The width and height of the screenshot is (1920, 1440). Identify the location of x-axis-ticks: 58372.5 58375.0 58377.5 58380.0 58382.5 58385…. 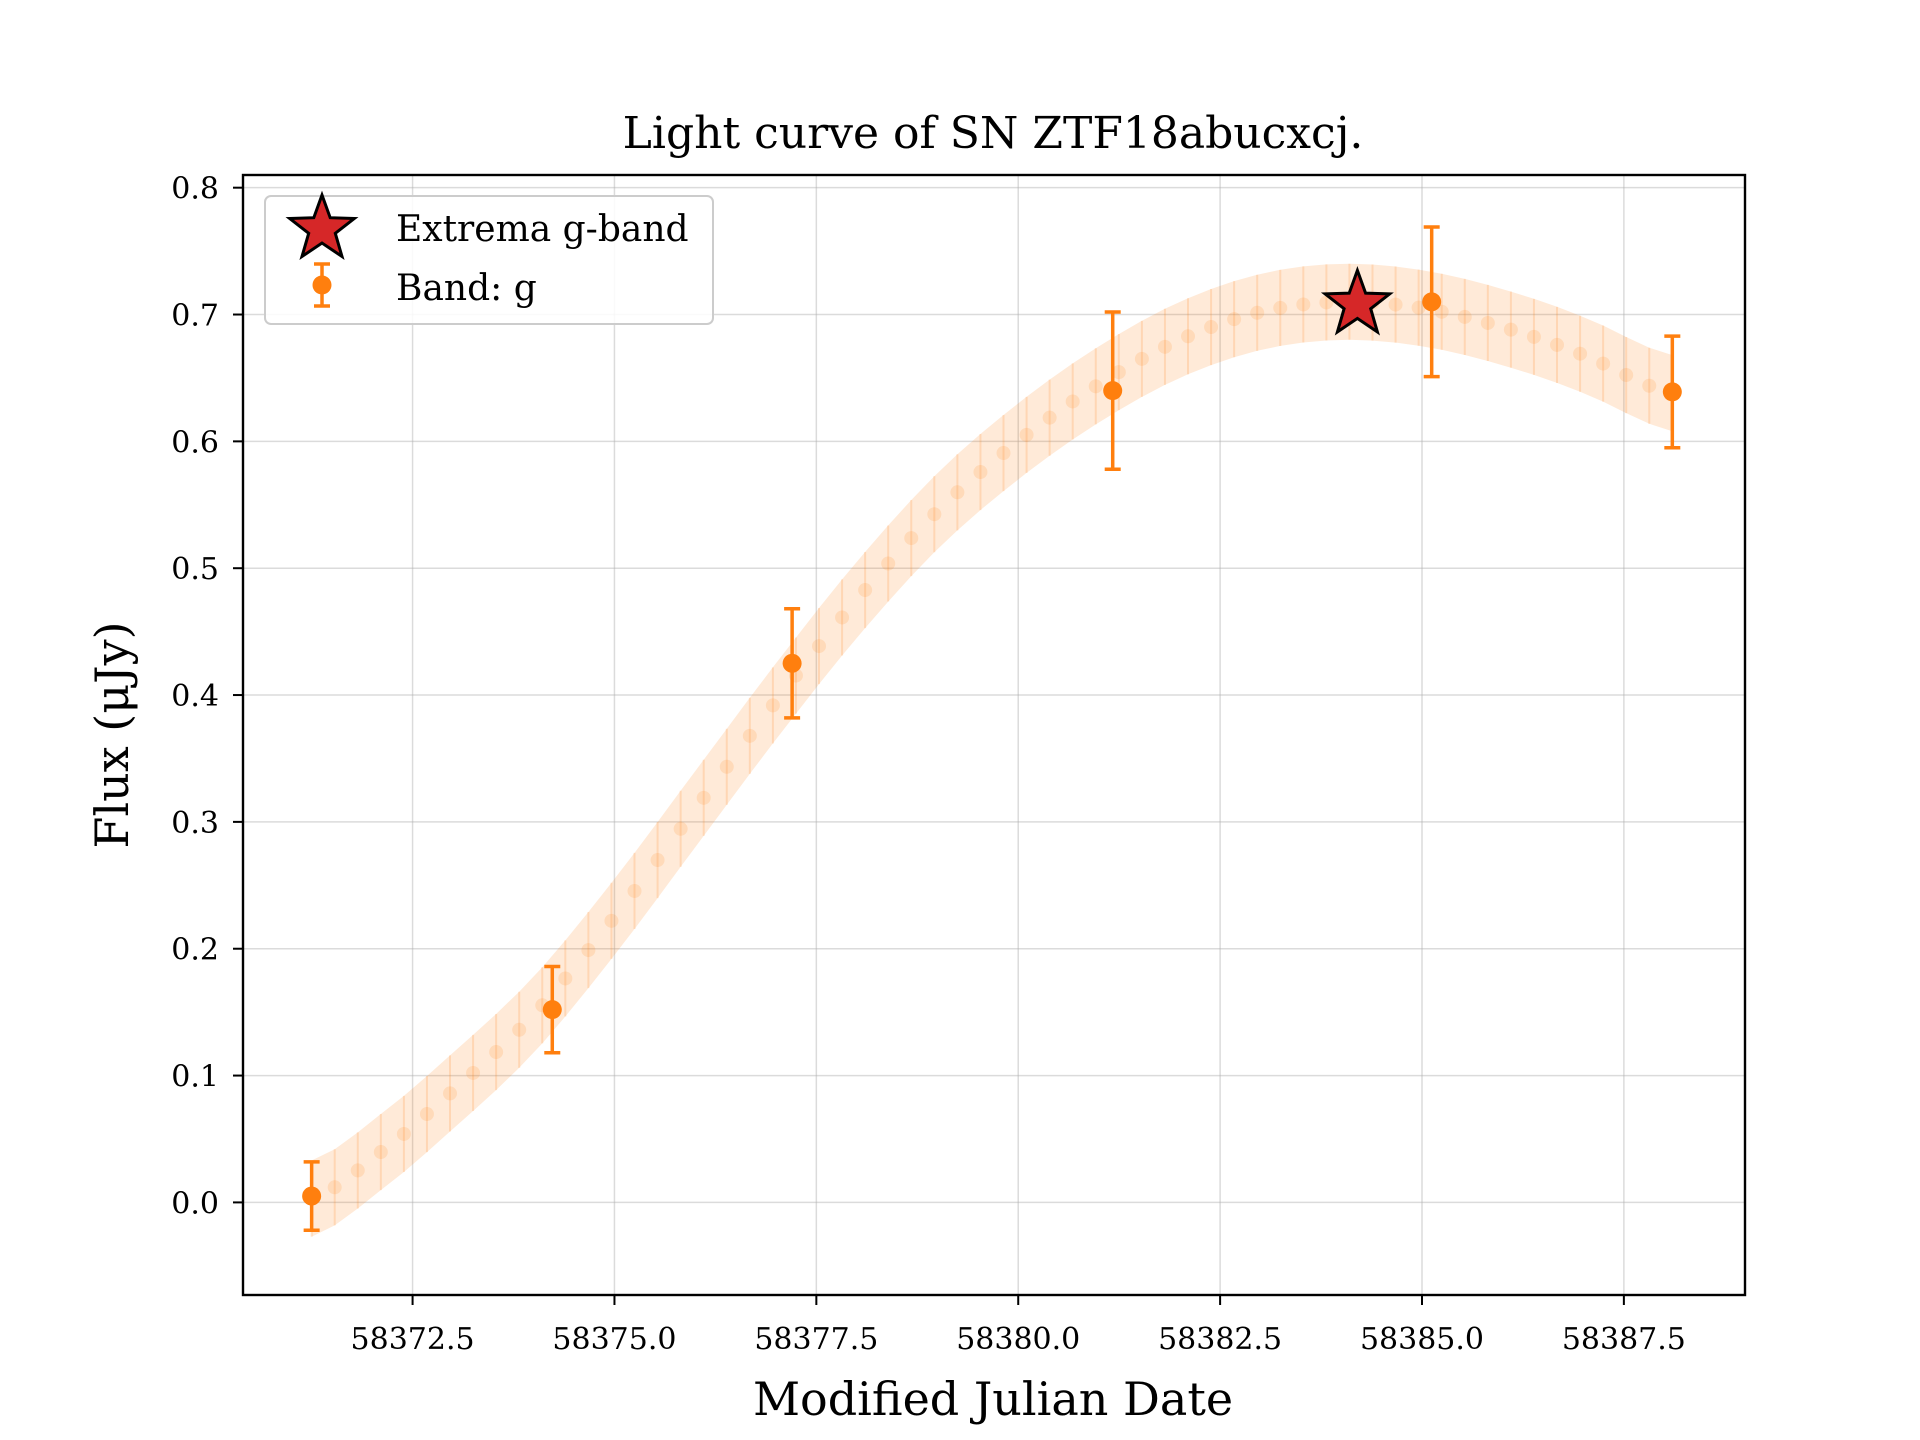
(1018, 1326).